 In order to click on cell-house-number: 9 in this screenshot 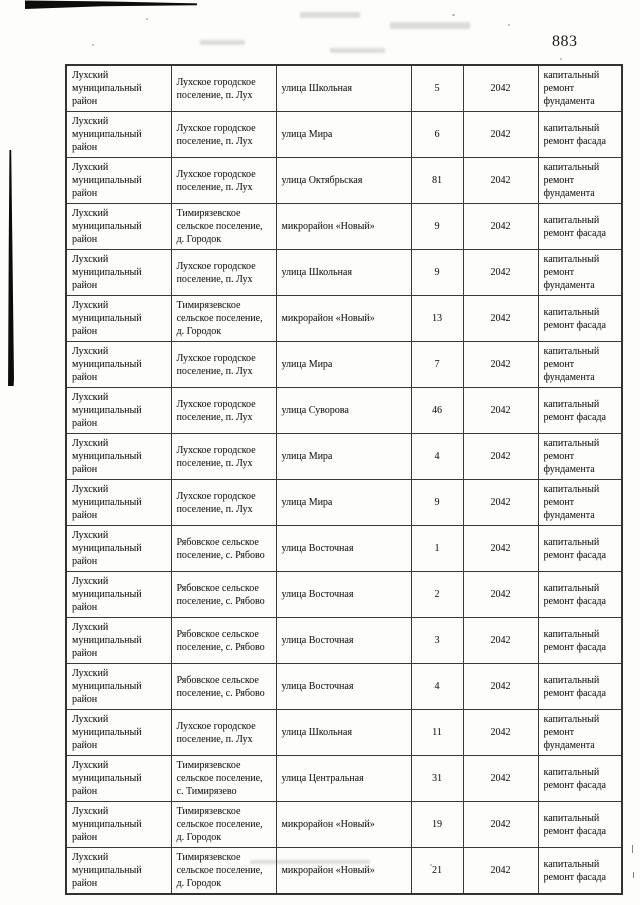, I will do `click(437, 226)`.